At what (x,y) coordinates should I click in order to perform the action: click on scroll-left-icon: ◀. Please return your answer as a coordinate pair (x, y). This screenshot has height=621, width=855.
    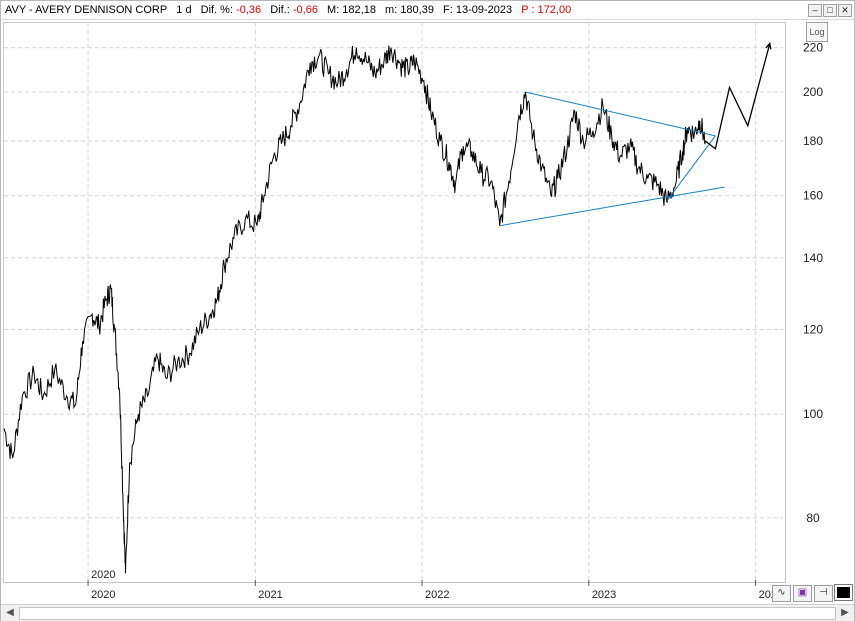
    Looking at the image, I should click on (10, 612).